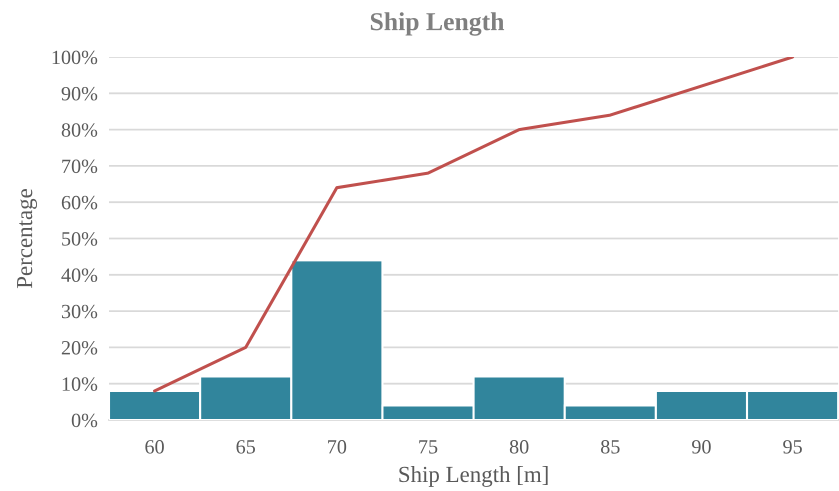  Describe the element at coordinates (245, 447) in the screenshot. I see `x-tick-label: 65` at that location.